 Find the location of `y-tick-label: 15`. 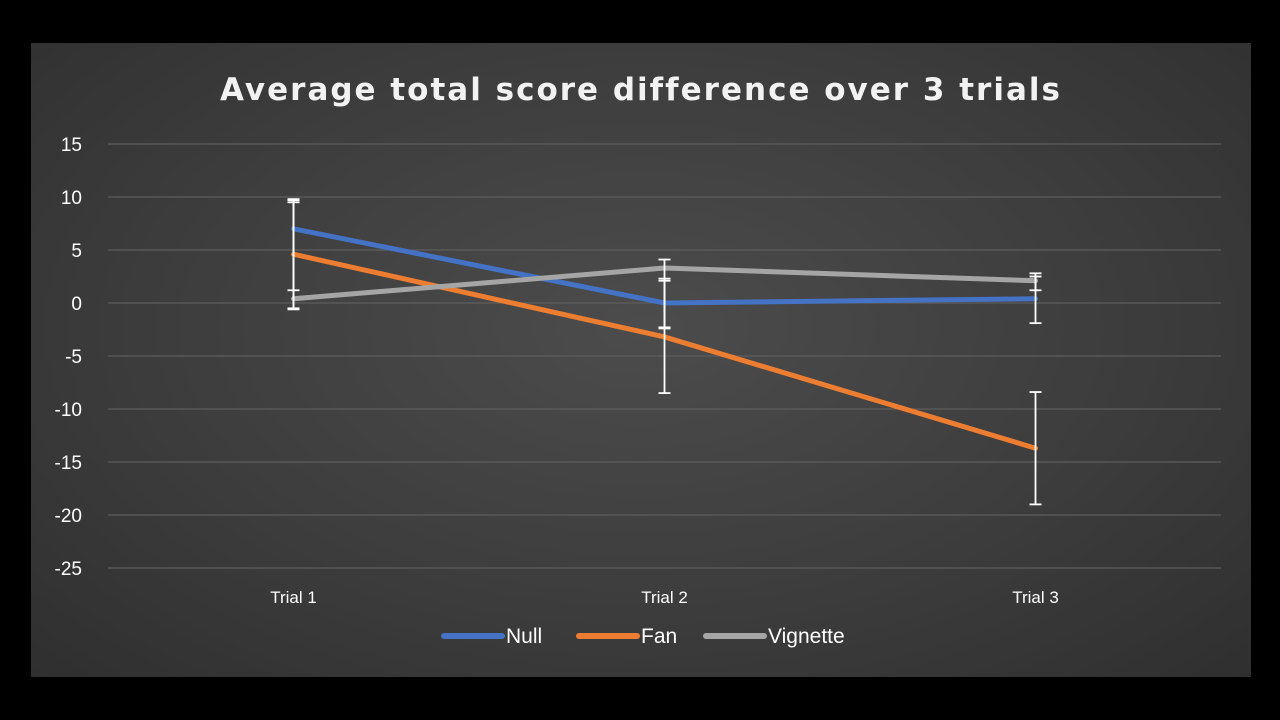

y-tick-label: 15 is located at coordinates (71, 145).